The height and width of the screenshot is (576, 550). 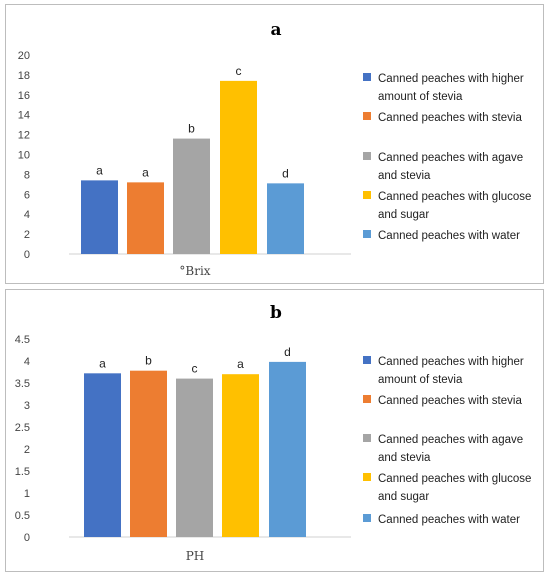 What do you see at coordinates (24, 116) in the screenshot?
I see `y-tick-label: 14` at bounding box center [24, 116].